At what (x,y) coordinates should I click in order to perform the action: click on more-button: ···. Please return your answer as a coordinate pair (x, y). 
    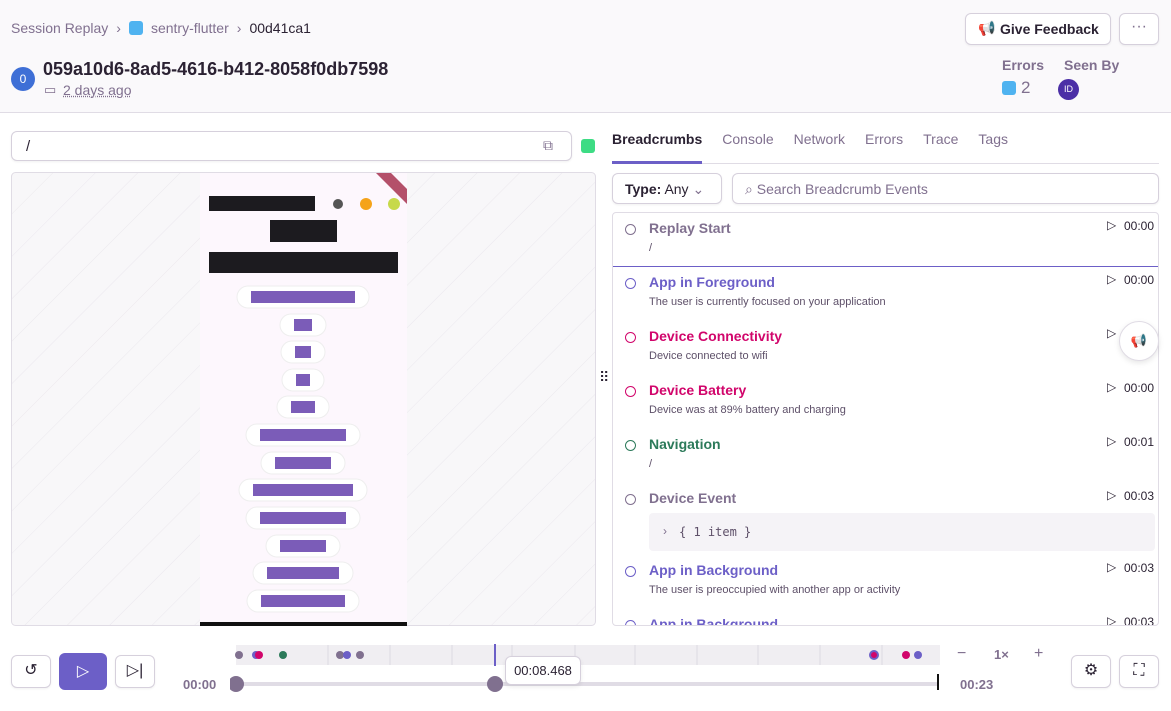
    Looking at the image, I should click on (1139, 29).